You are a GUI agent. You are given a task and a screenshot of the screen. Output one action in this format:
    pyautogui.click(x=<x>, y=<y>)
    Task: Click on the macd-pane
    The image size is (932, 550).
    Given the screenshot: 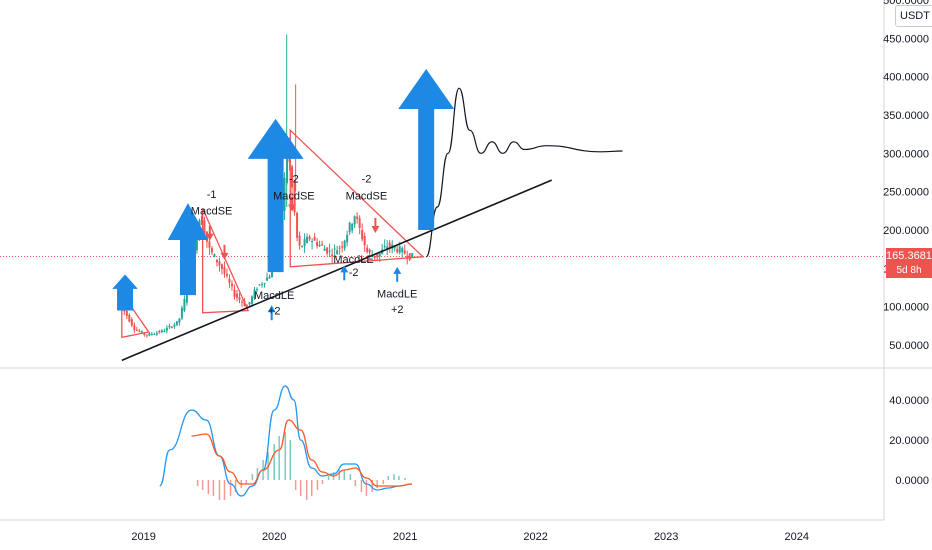 What is the action you would take?
    pyautogui.click(x=285, y=442)
    